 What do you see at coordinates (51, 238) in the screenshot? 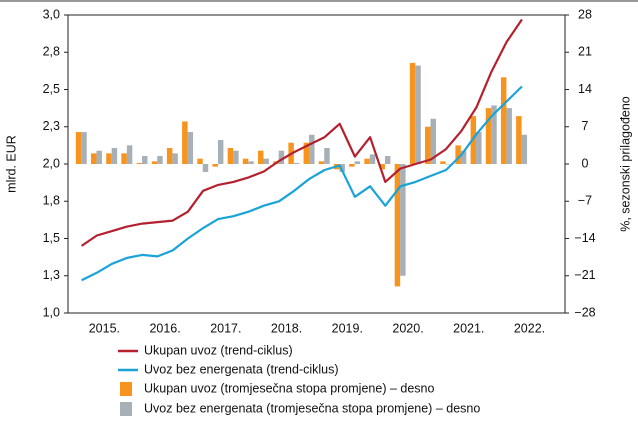
I see `y-tick-label: 1,5` at bounding box center [51, 238].